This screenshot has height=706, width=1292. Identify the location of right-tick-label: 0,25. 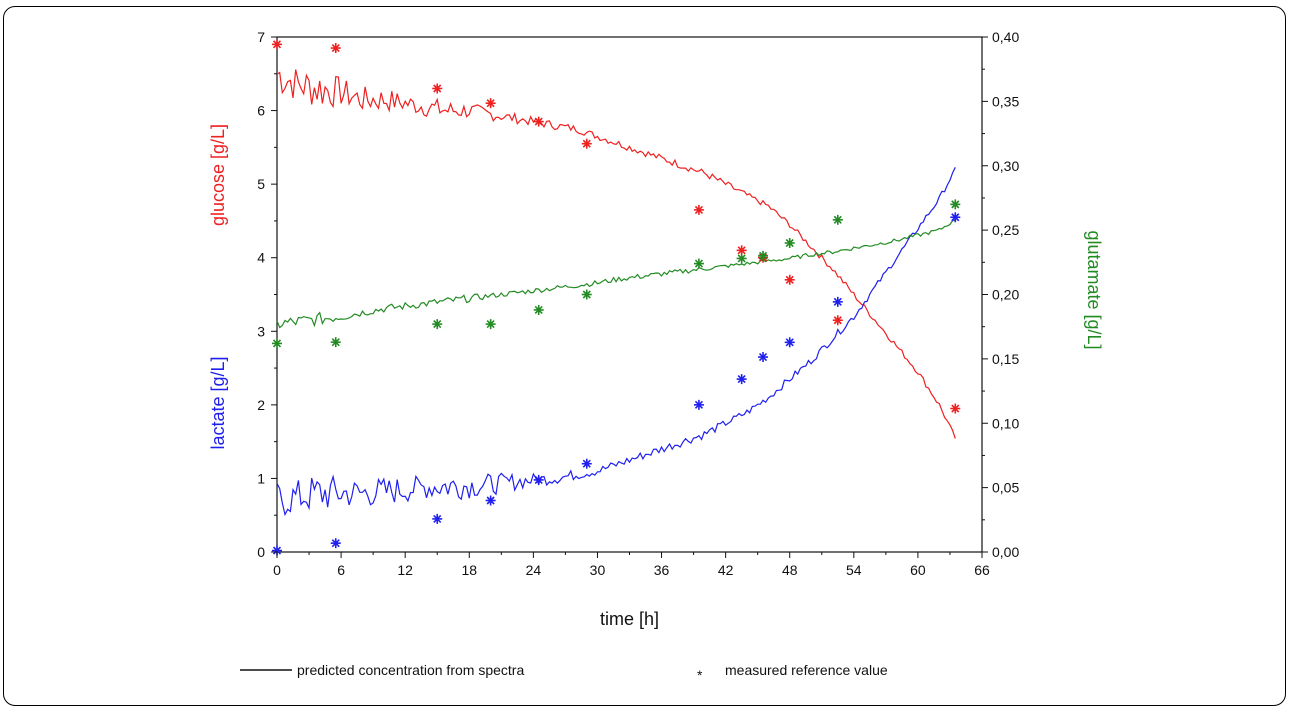
(1005, 230).